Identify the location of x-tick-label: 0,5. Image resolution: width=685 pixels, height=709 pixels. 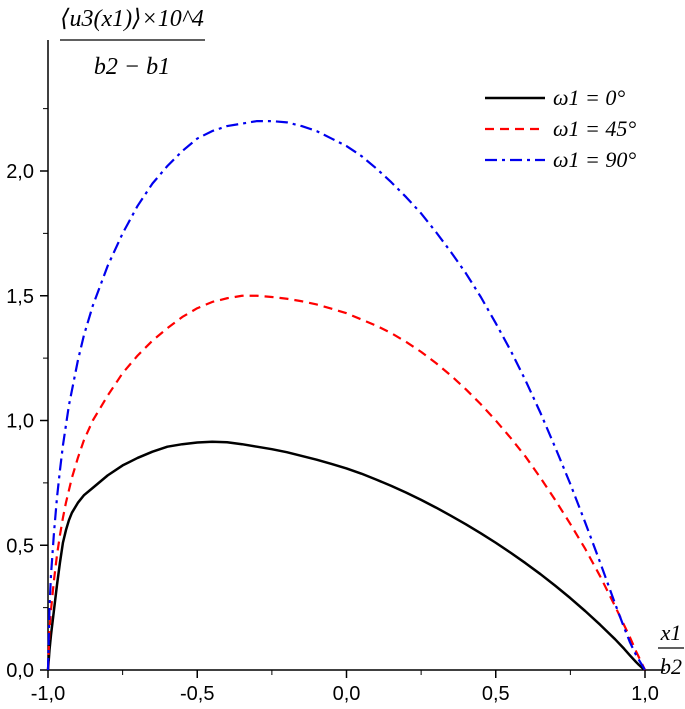
(496, 694).